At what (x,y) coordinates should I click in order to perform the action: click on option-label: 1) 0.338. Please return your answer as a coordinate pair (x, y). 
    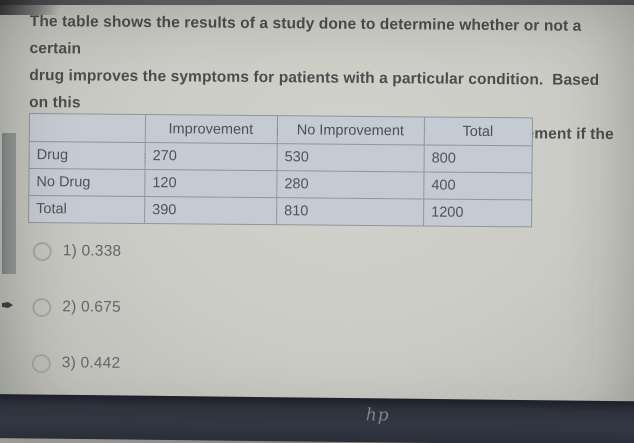
    Looking at the image, I should click on (92, 251).